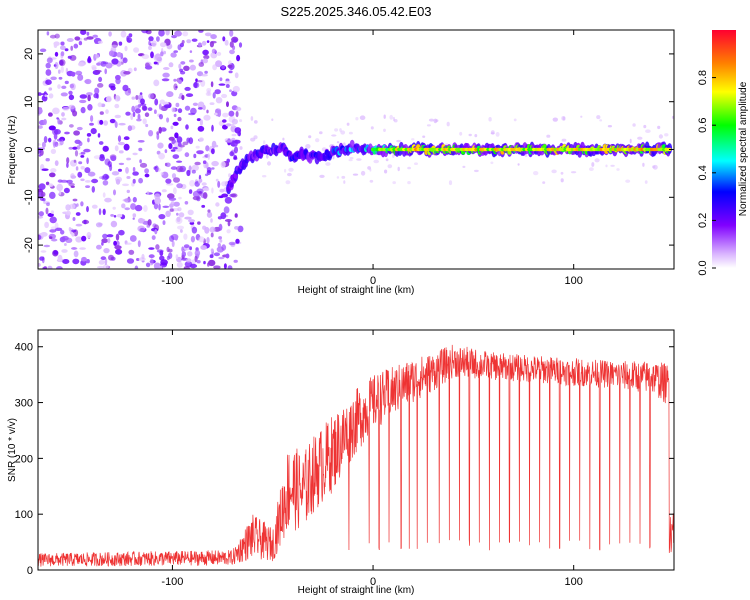 This screenshot has height=600, width=750. What do you see at coordinates (356, 290) in the screenshot?
I see `spectrogram-x-axis-title: Height of straight line (km)` at bounding box center [356, 290].